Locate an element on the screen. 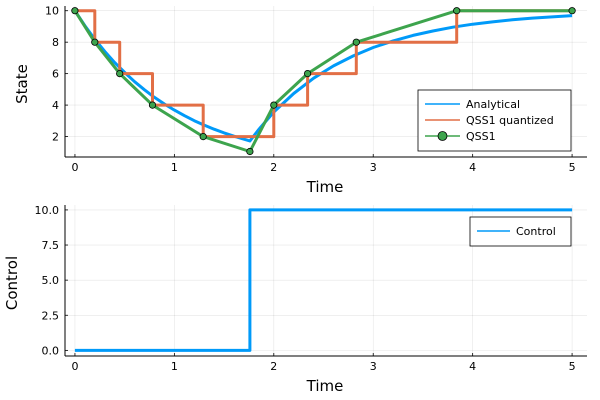 This screenshot has width=600, height=400. state-legend: Analytical QSS1 quantized QSS1 is located at coordinates (494, 120).